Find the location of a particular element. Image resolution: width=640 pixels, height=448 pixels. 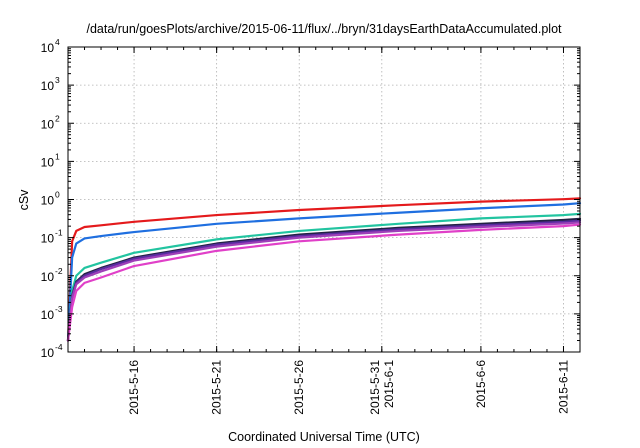

y-tick-label-exponent: 2 is located at coordinates (57, 118).